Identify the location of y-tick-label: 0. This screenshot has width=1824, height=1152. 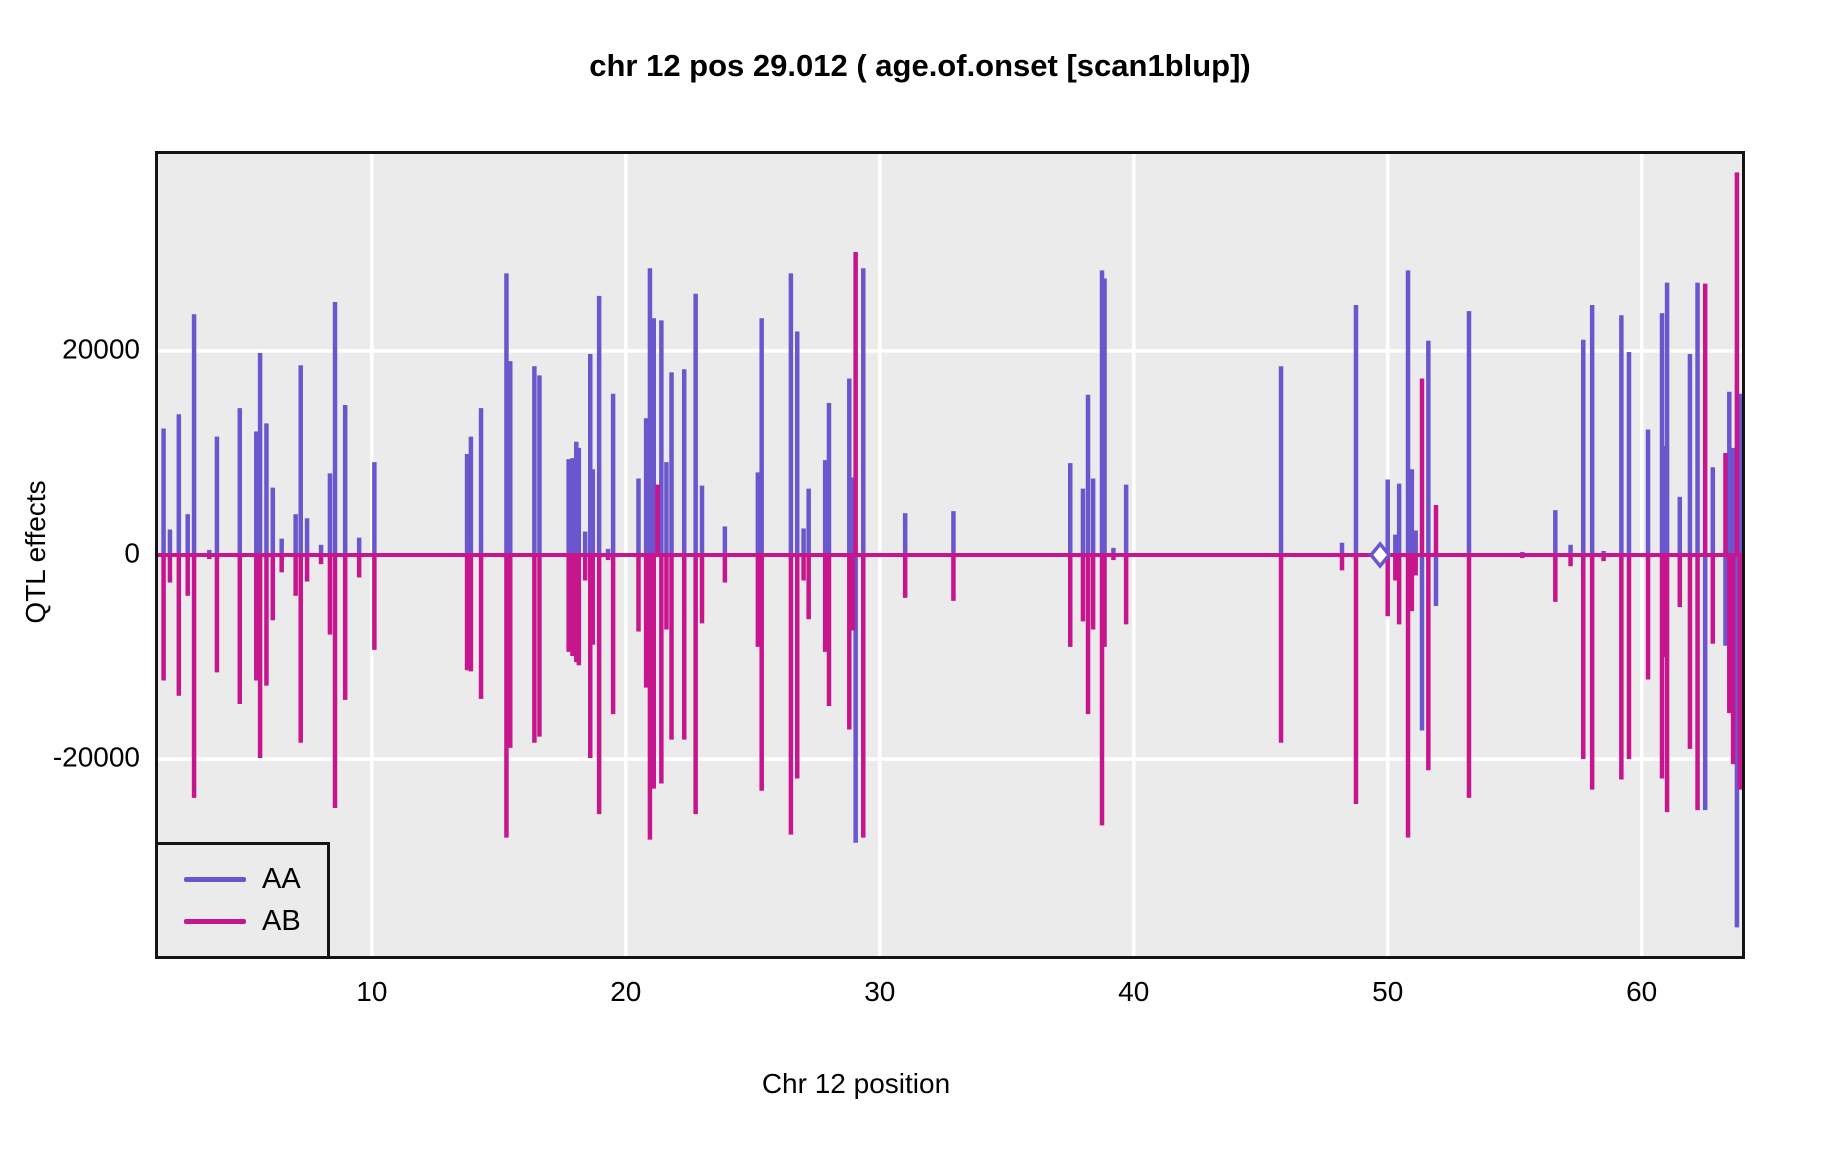
(132, 553).